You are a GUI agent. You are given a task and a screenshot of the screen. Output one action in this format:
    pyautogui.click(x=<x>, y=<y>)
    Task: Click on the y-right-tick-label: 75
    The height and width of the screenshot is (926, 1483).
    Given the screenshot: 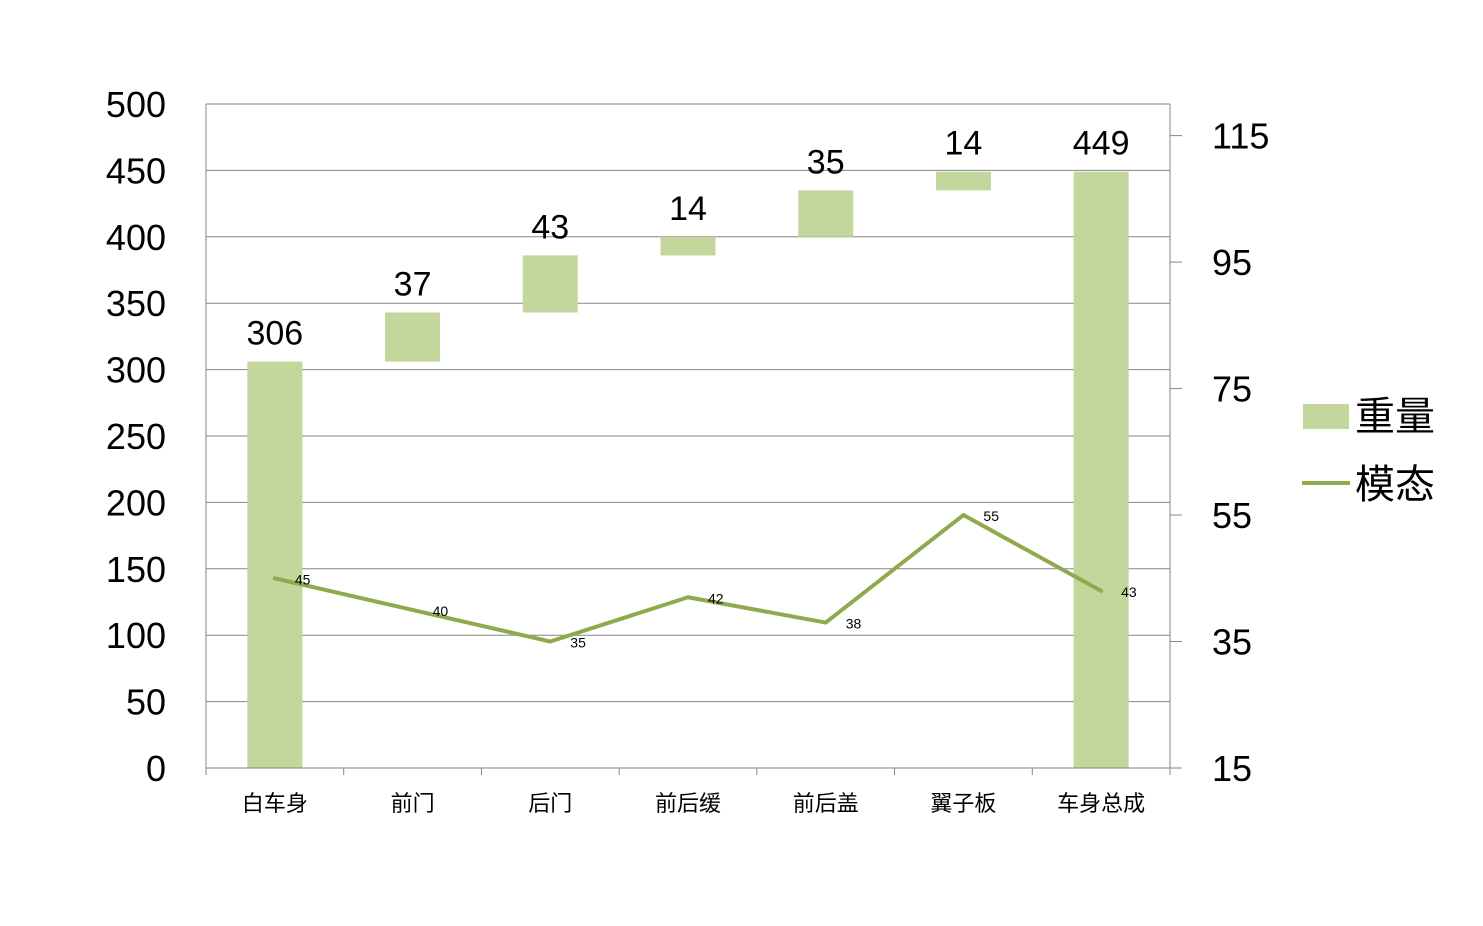 What is the action you would take?
    pyautogui.click(x=1232, y=389)
    